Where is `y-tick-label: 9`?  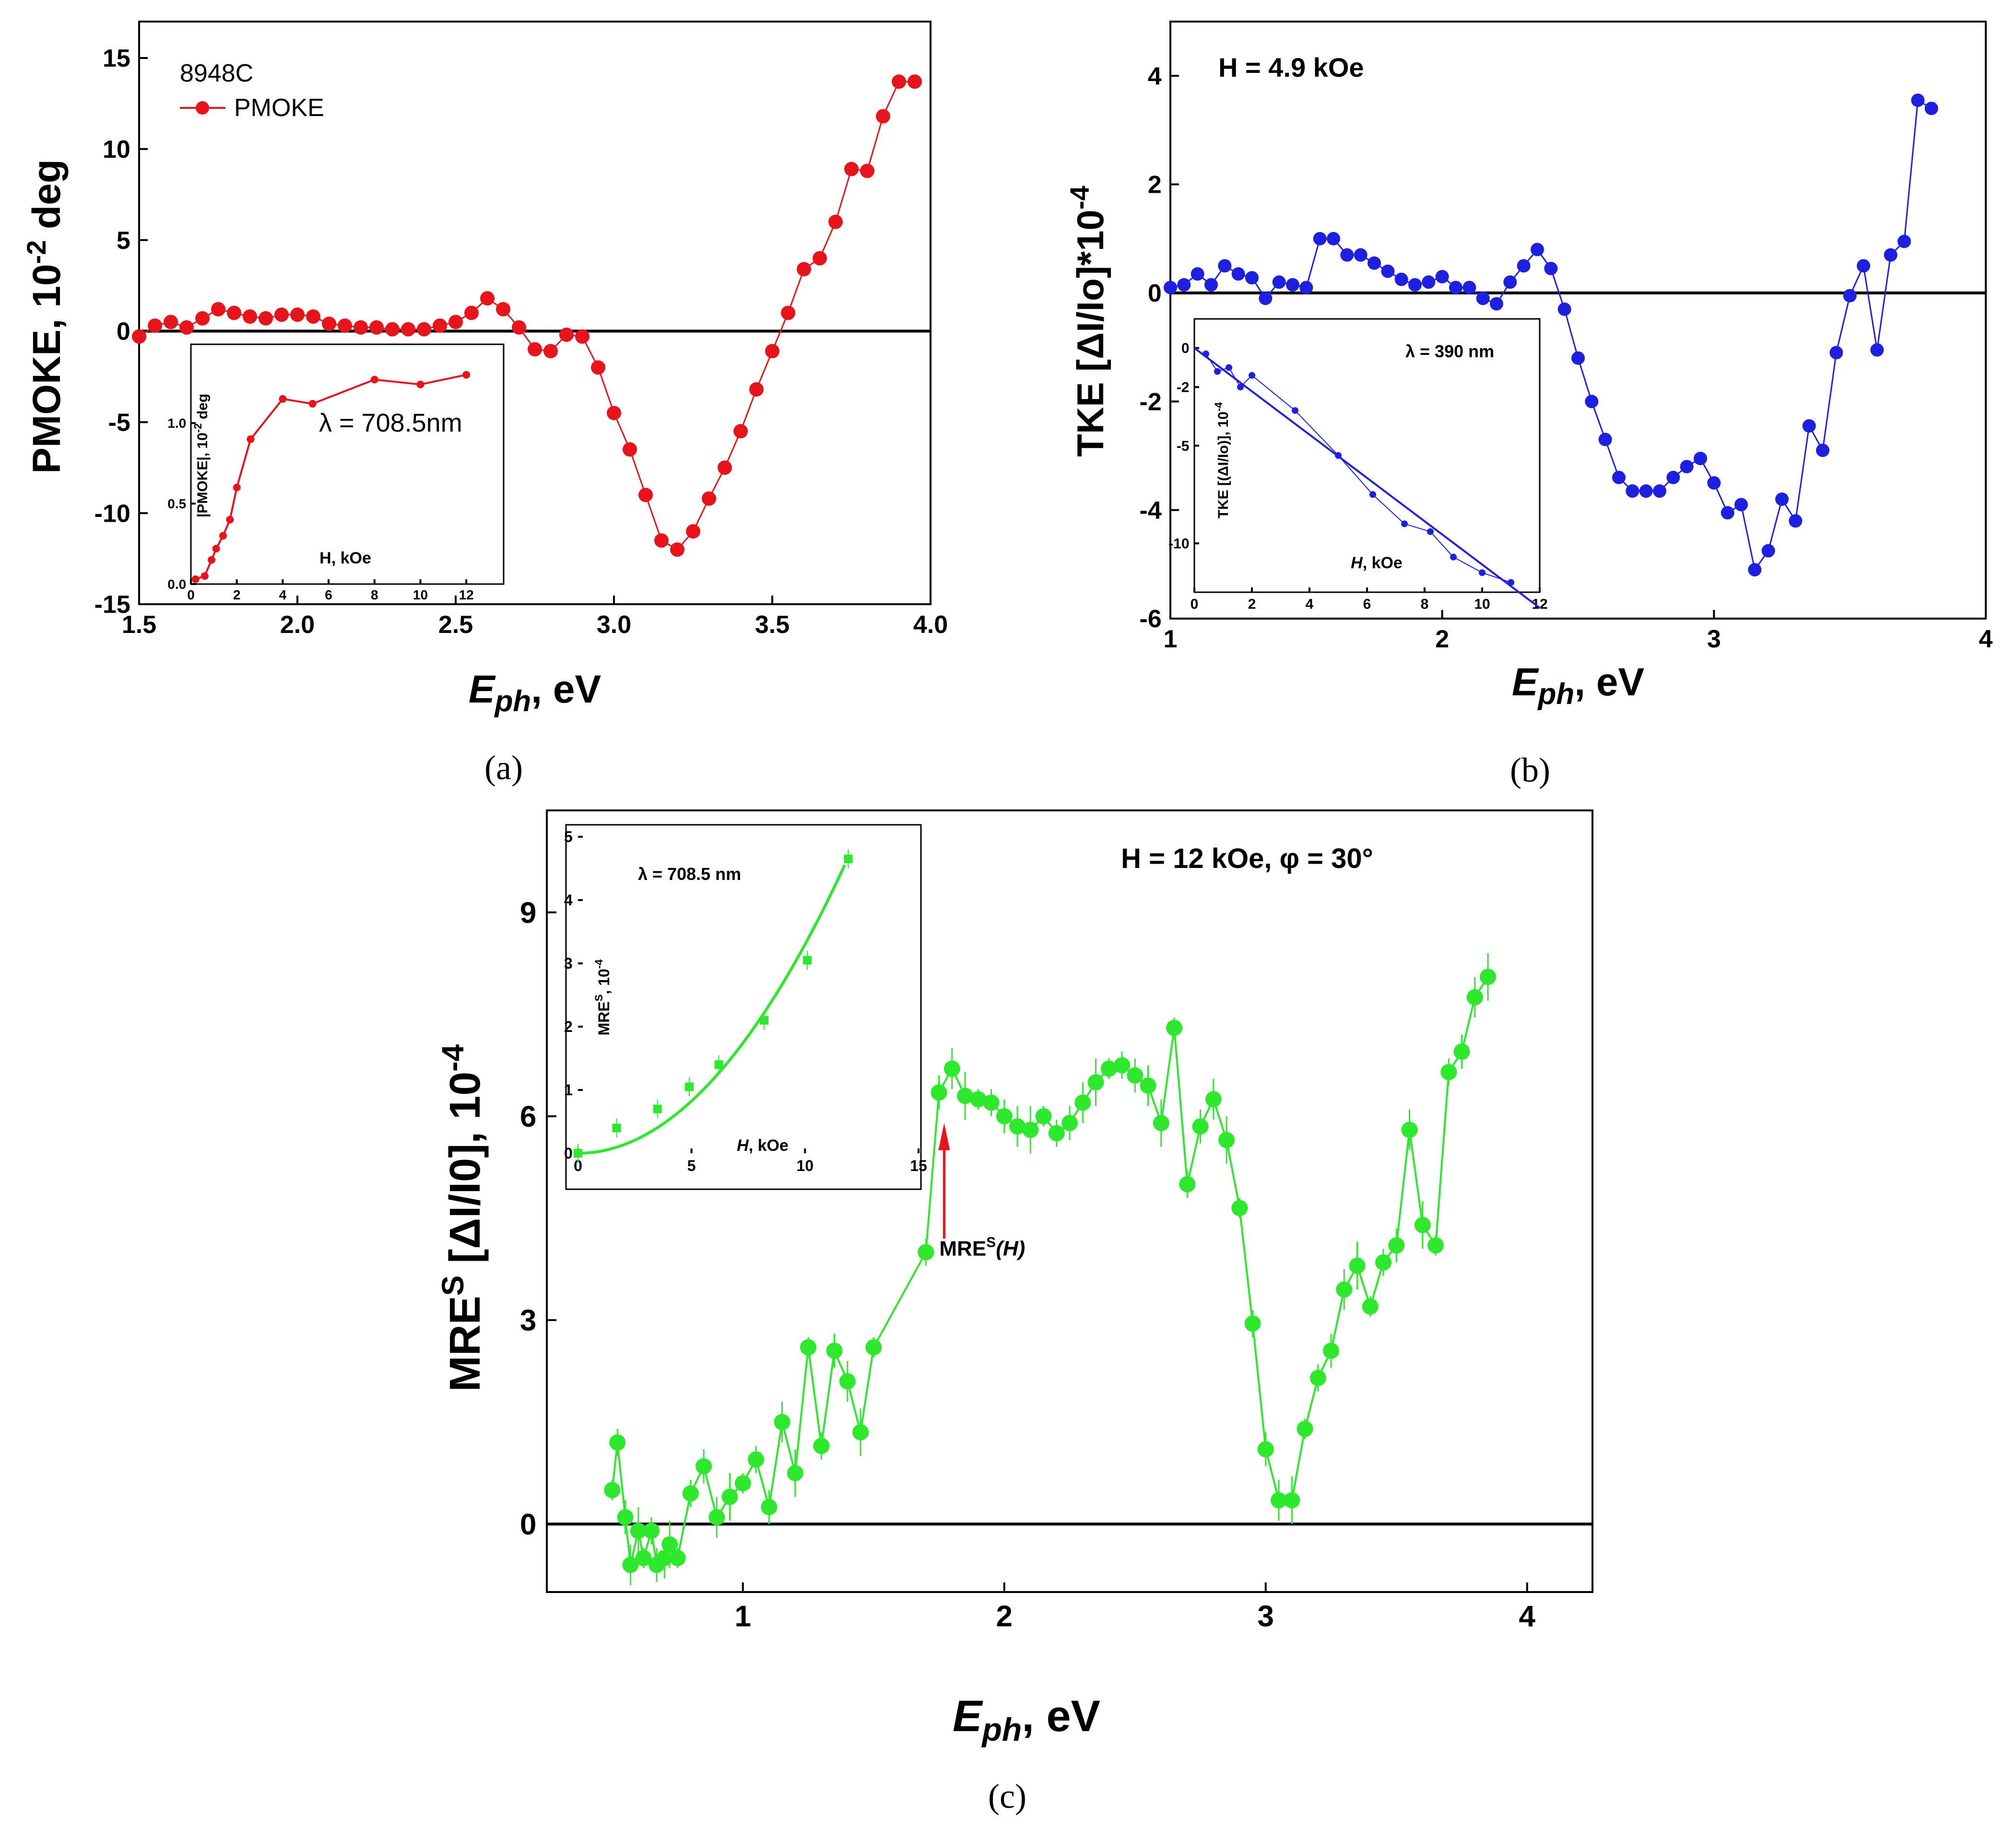 y-tick-label: 9 is located at coordinates (528, 912).